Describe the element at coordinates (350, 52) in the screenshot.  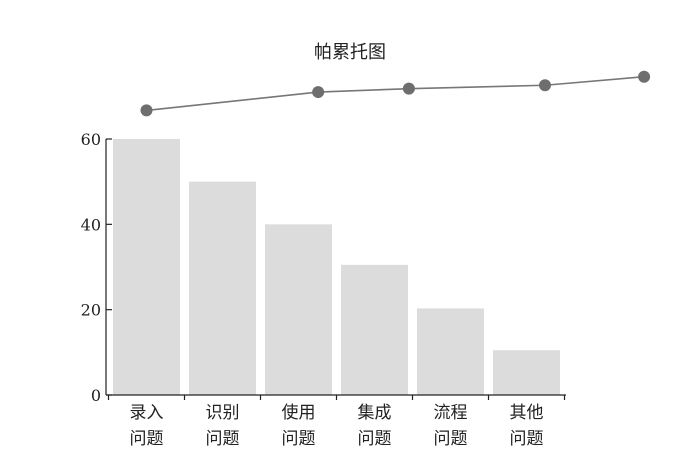
I see `chart-title: 帕累托图` at that location.